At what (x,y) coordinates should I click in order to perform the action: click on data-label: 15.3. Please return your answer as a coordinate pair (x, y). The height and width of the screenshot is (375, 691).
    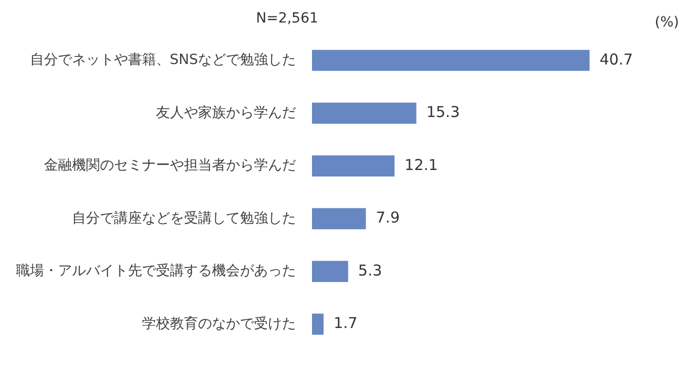
    Looking at the image, I should click on (443, 112).